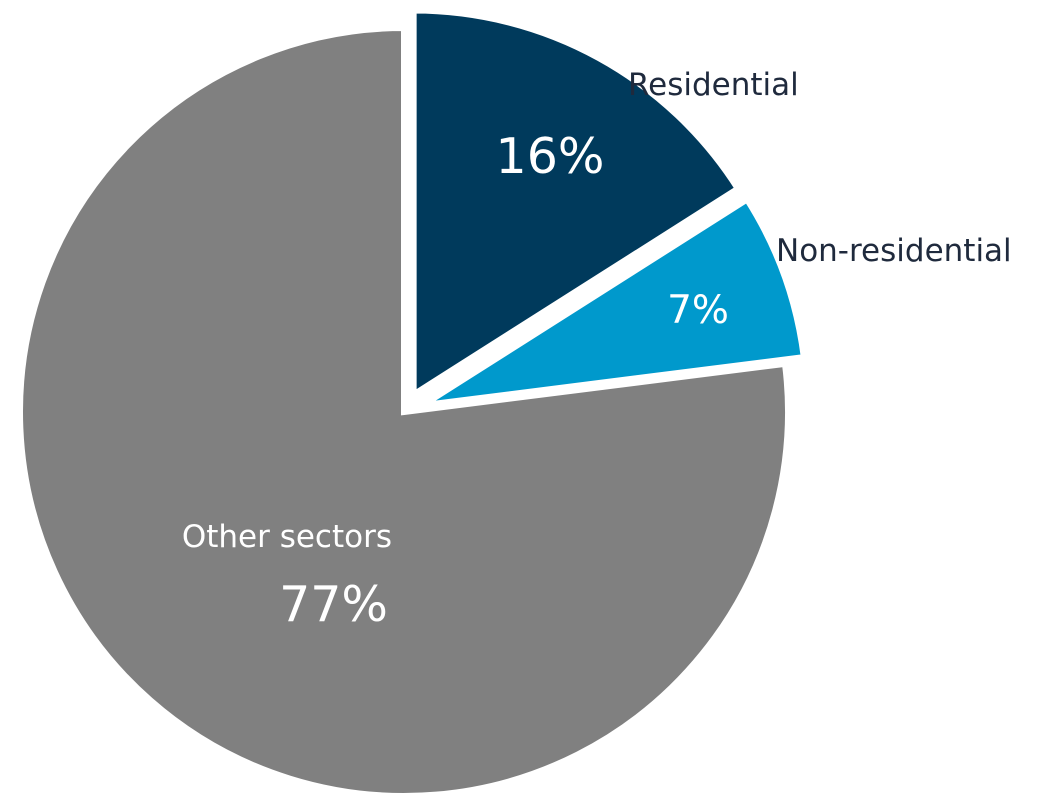  I want to click on slice-label-non-residential: Non-residential, so click(894, 251).